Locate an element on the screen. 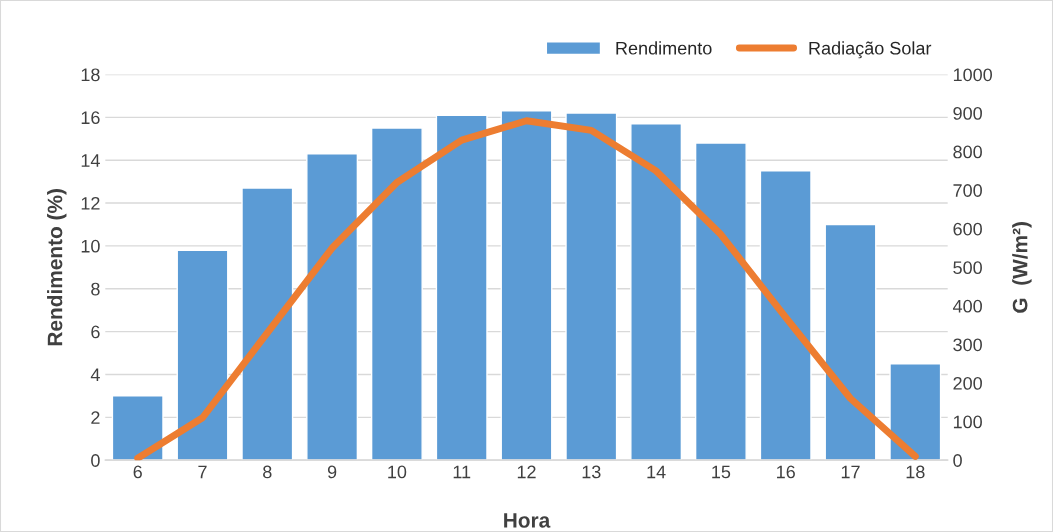 The width and height of the screenshot is (1053, 532). y2-tick-label: 1000 is located at coordinates (973, 75).